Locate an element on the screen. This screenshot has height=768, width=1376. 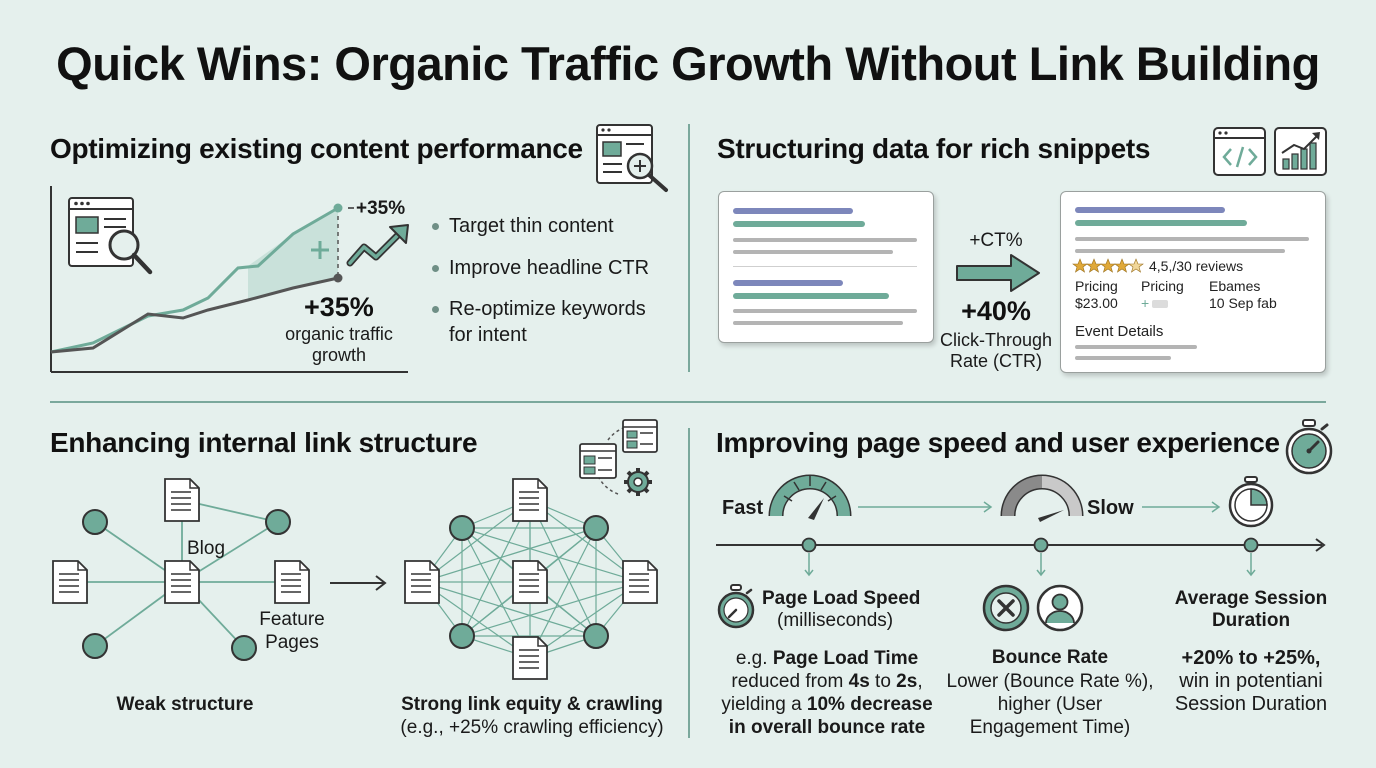
snippet-col1-value: $23.00 is located at coordinates (1096, 303).